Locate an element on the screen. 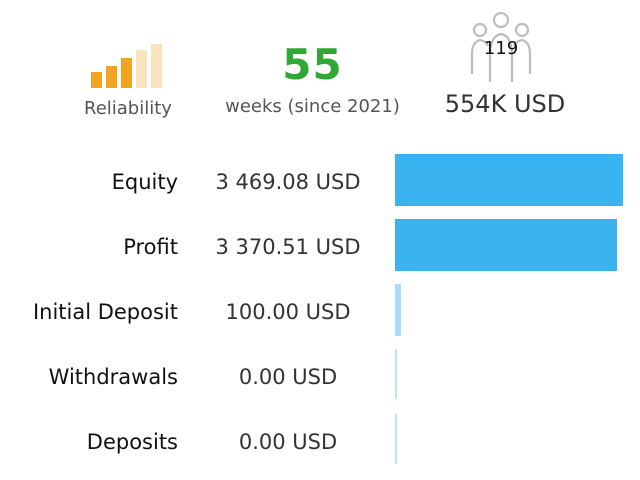  stat-row-deposits: Deposits 0.00 USD is located at coordinates (320, 444).